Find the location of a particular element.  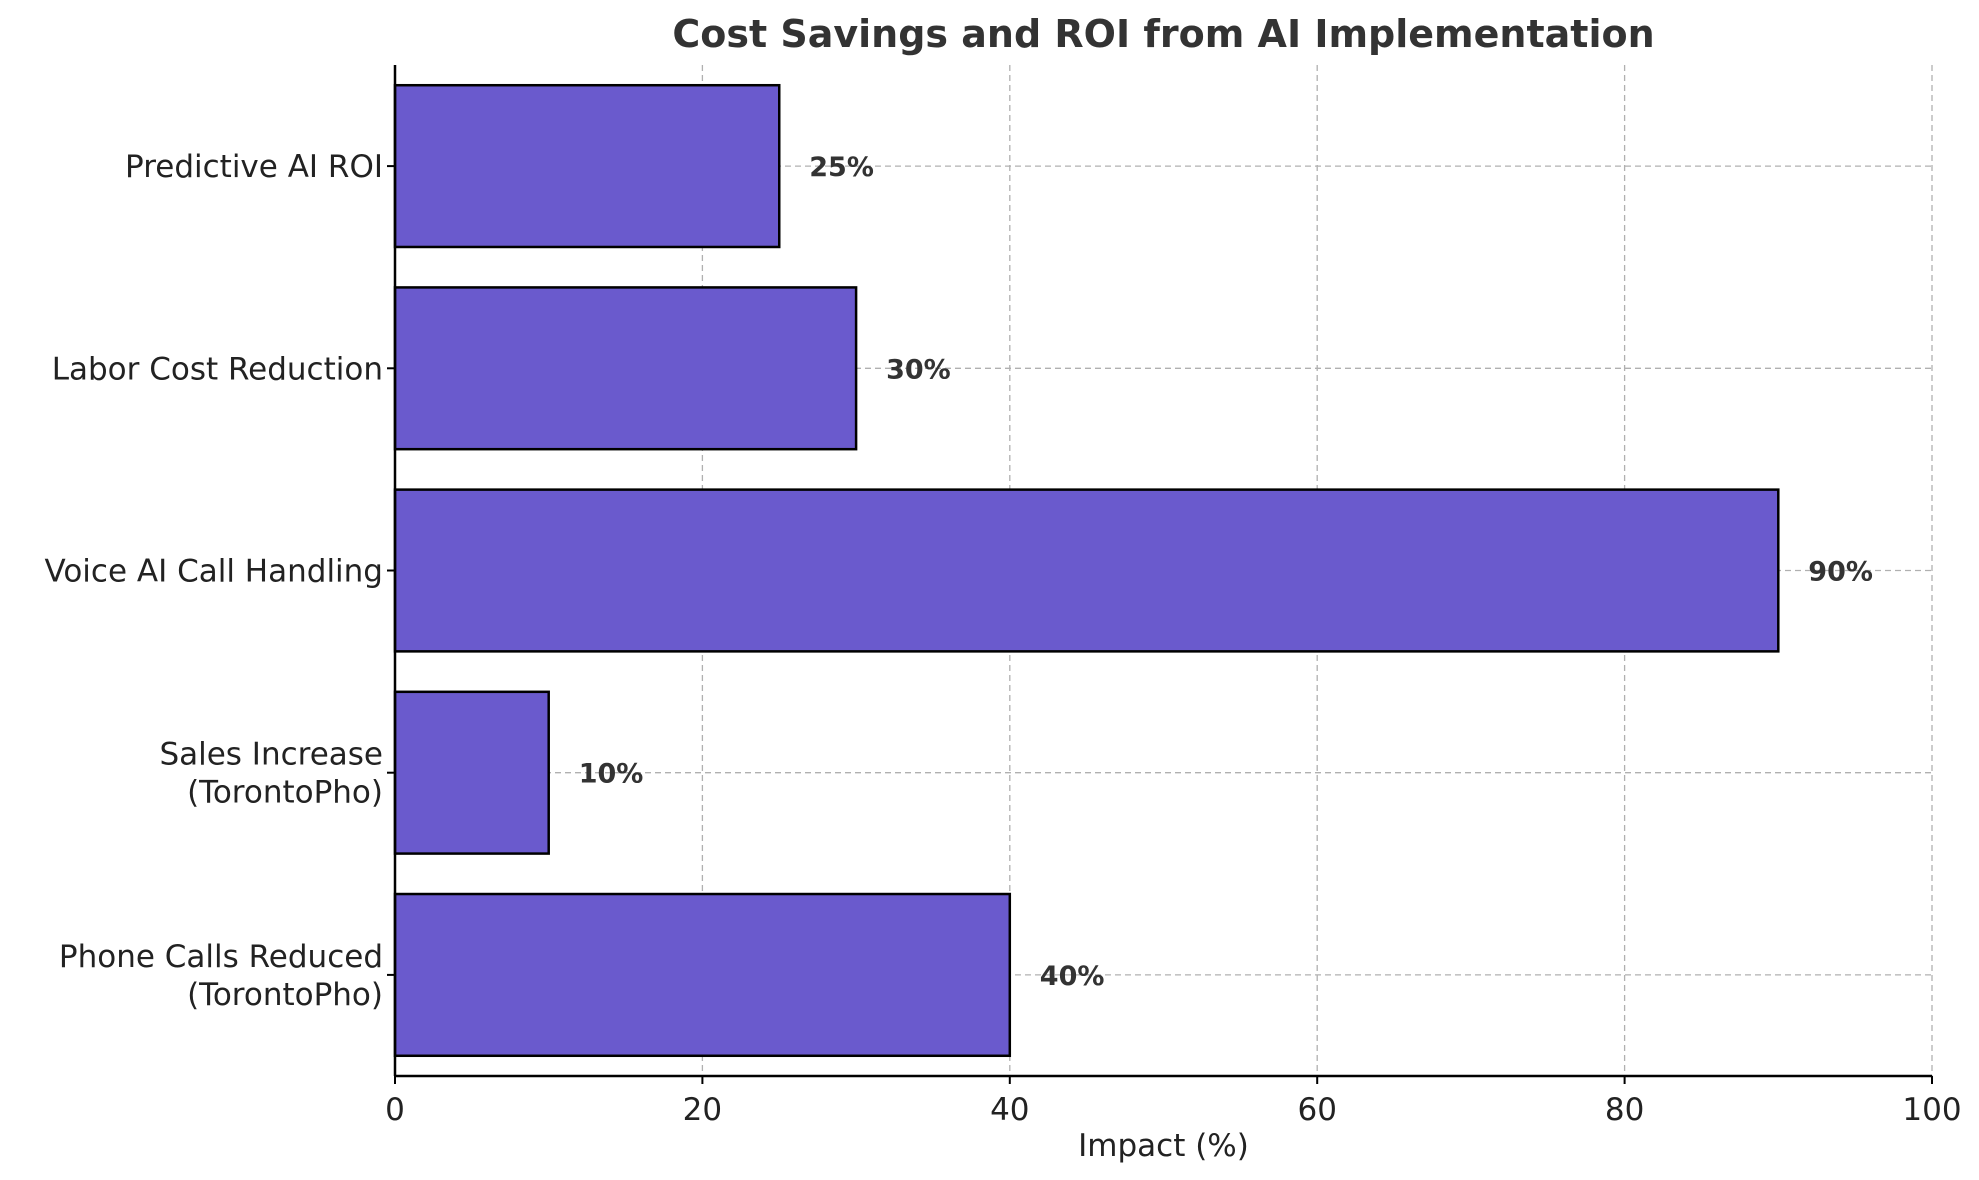

bar-value-label: 25% is located at coordinates (841, 167).